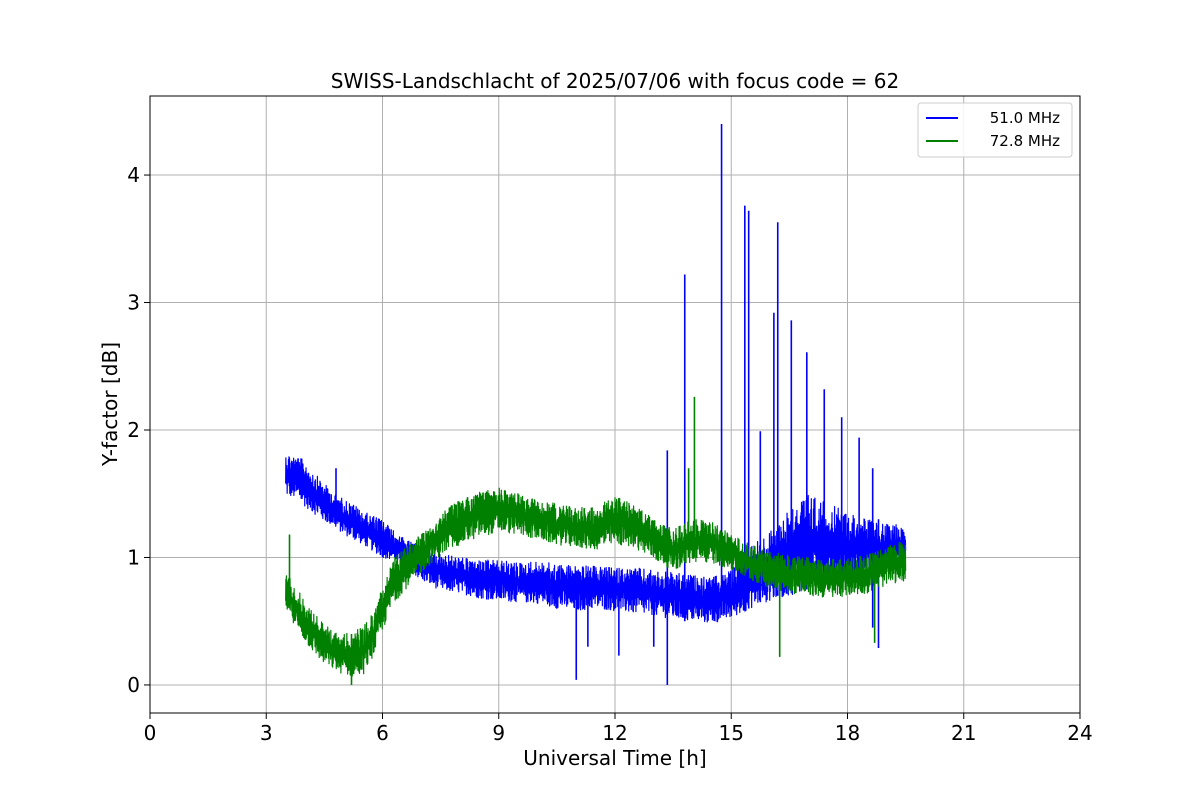 This screenshot has width=1200, height=800. I want to click on y-tick-label: 3, so click(133, 303).